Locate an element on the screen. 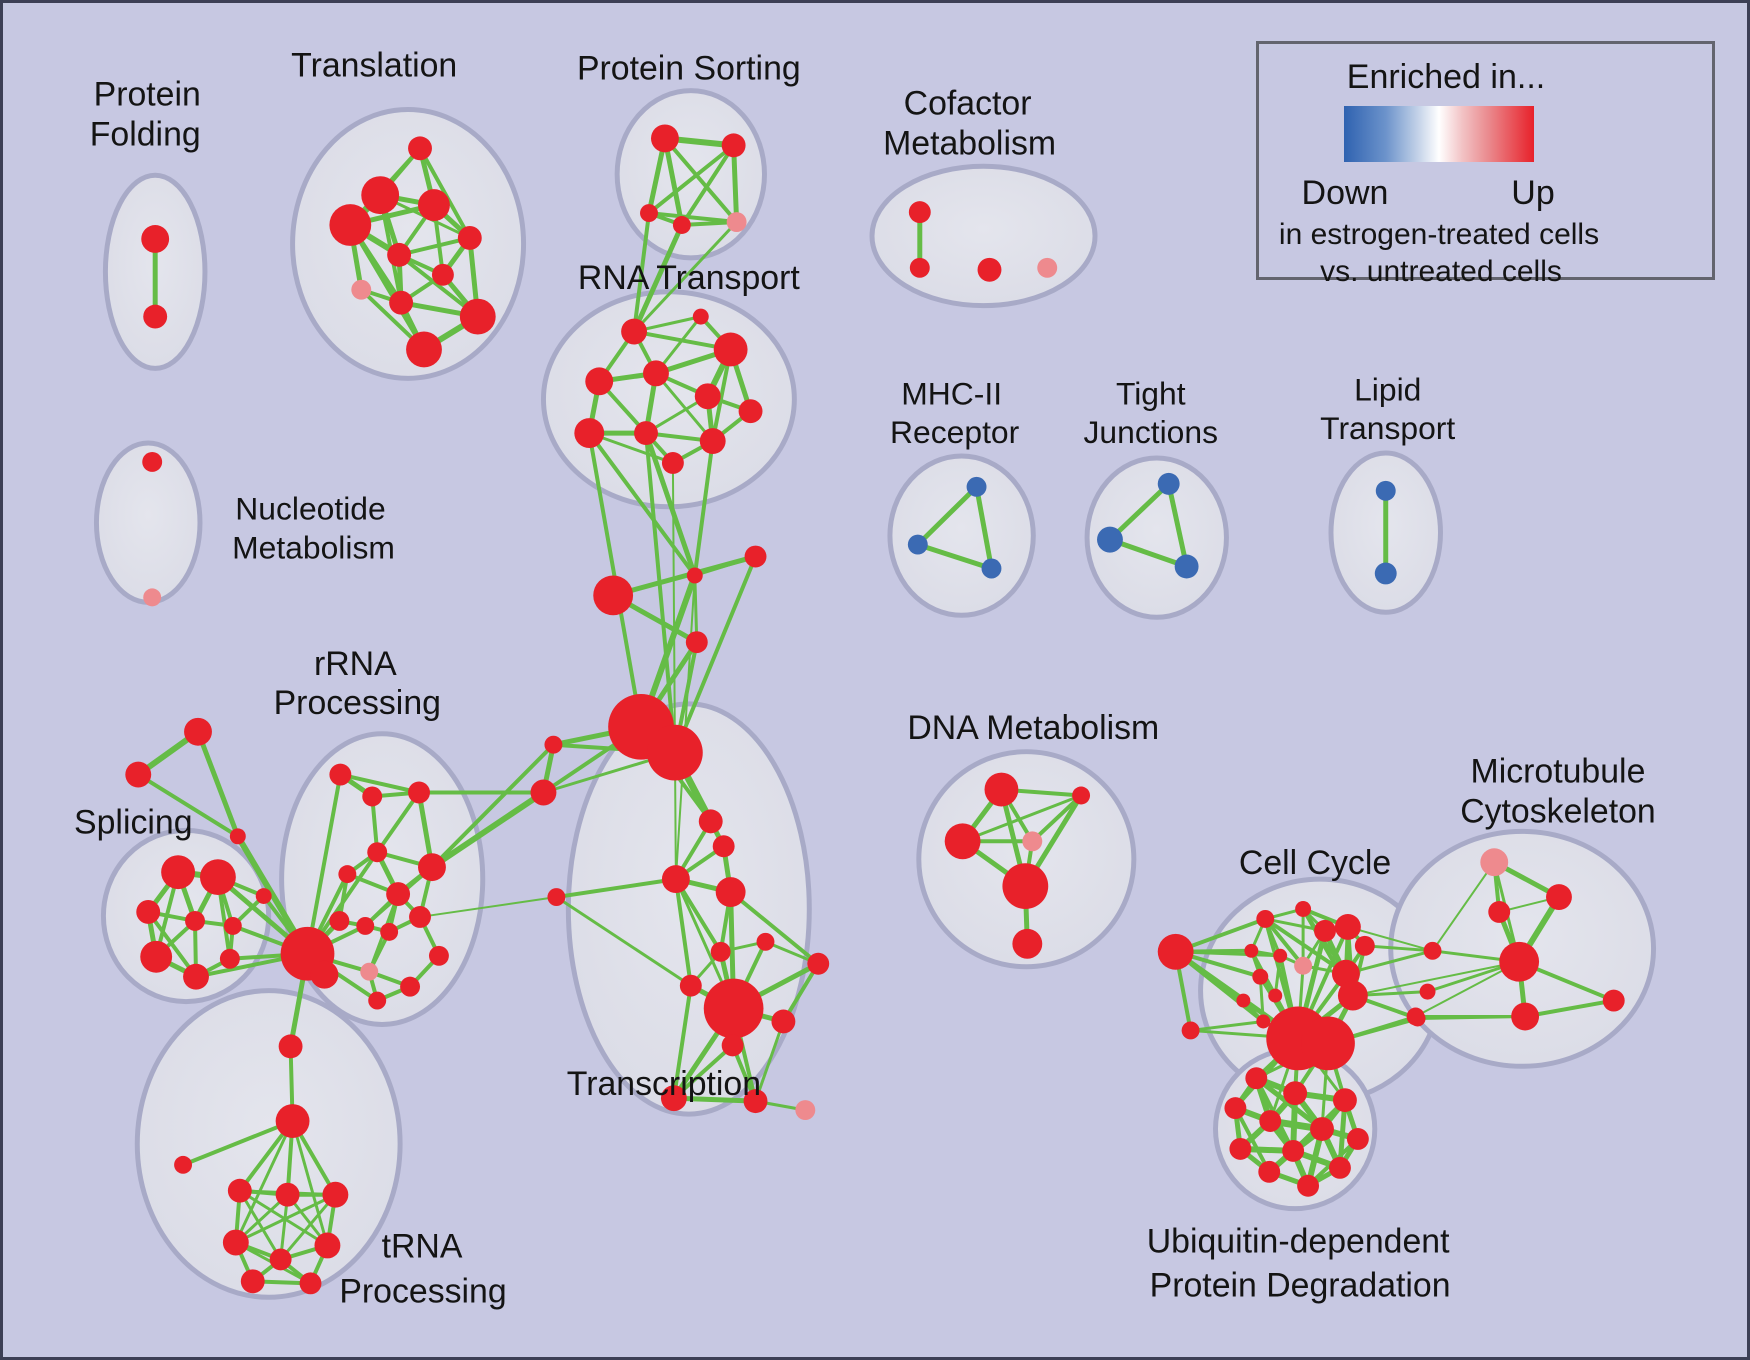 The image size is (1750, 1360). cluster-label: Protein is located at coordinates (147, 95).